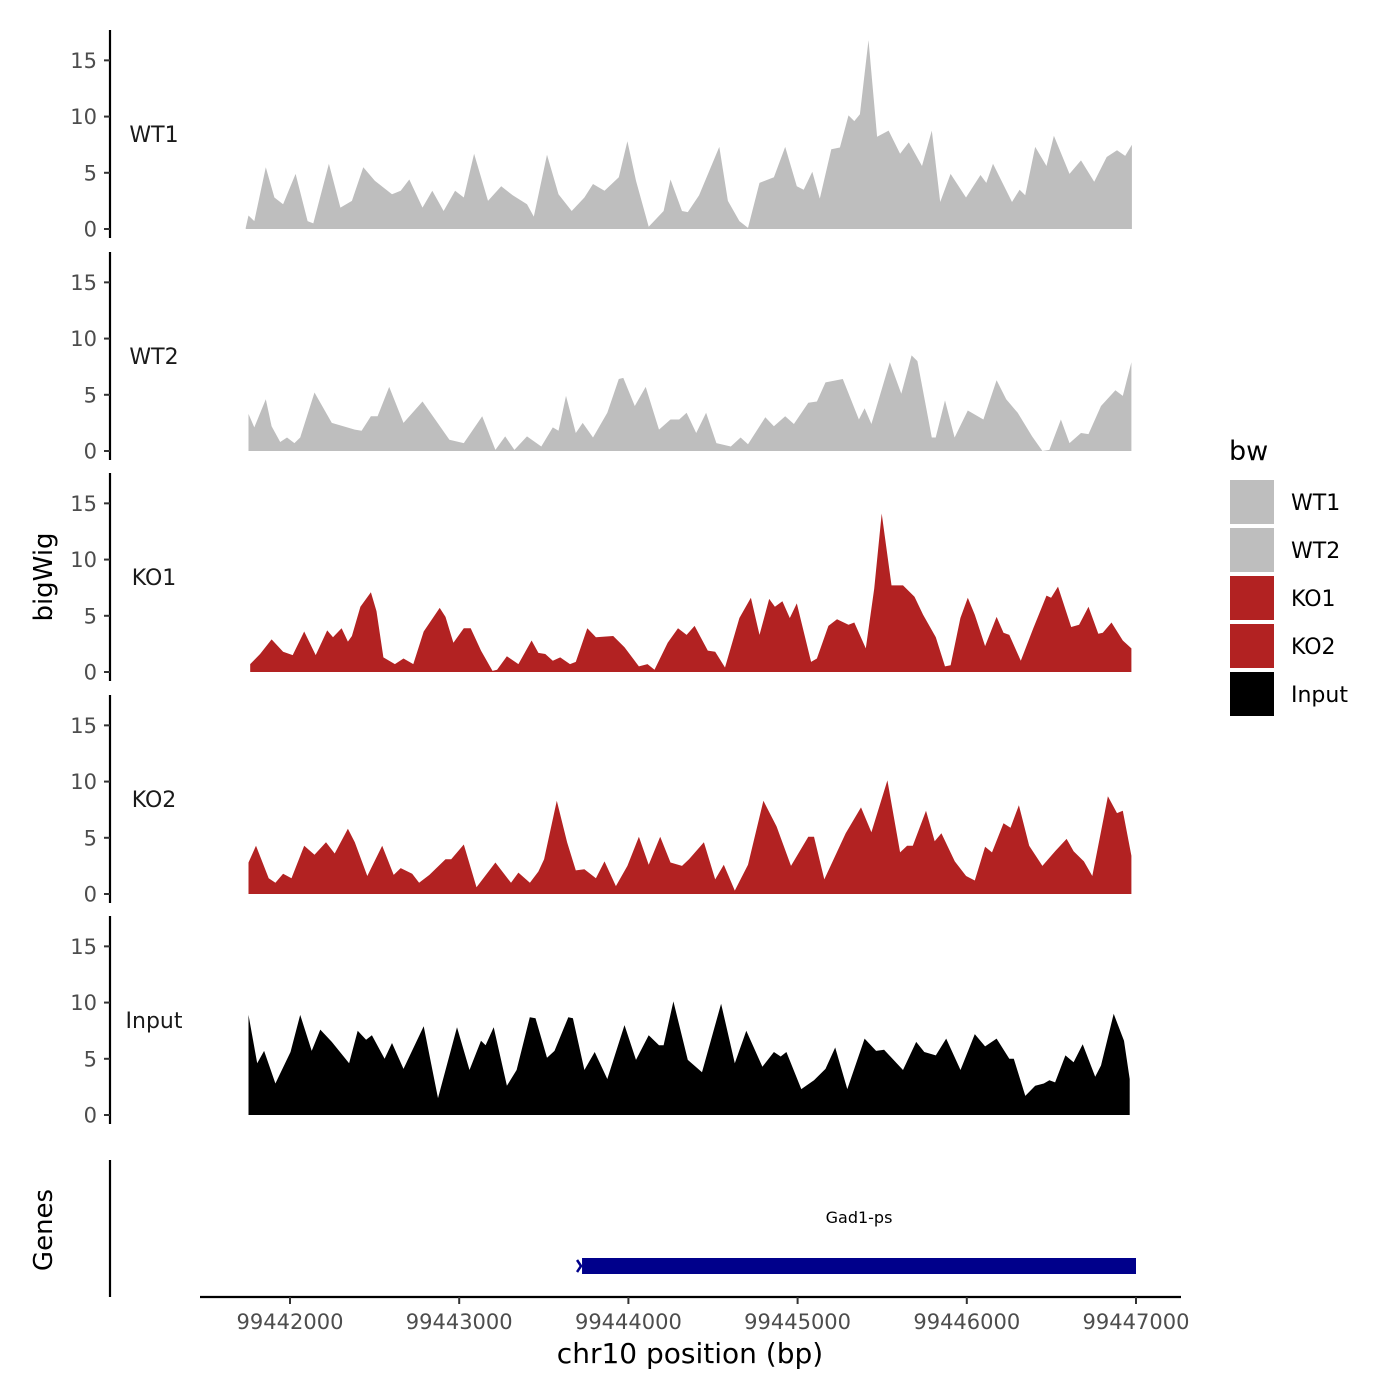  Describe the element at coordinates (1288, 576) in the screenshot. I see `legend: bw WT1 WT2 KO1 KO2 Input` at that location.